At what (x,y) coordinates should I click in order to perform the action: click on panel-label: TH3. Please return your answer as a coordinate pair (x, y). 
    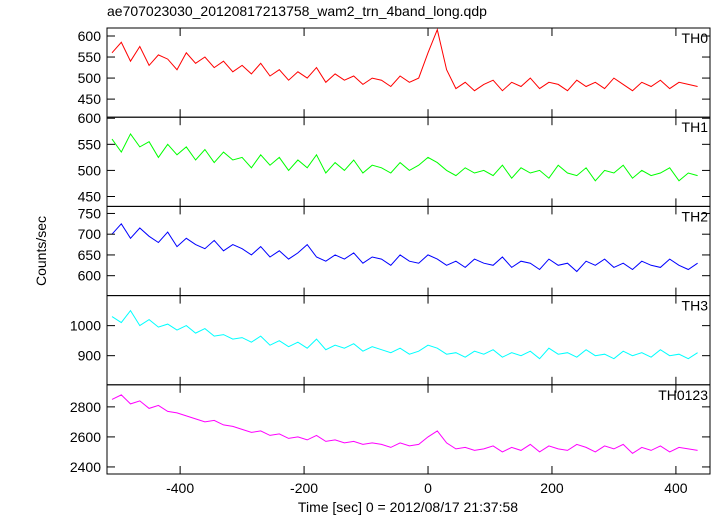
    Looking at the image, I should click on (695, 306).